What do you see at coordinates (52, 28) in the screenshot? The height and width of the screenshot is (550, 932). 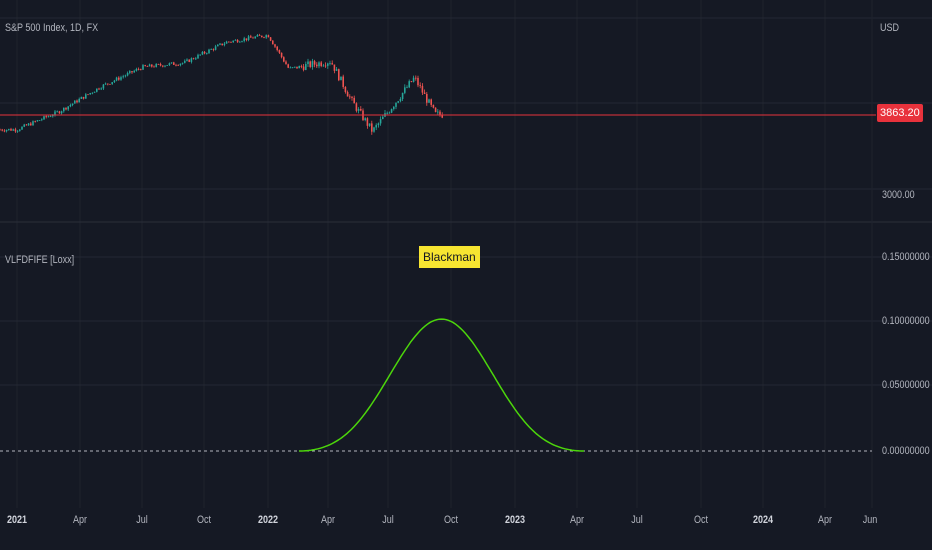 I see `symbol-label: S&P 500 Index, 1D, FX` at bounding box center [52, 28].